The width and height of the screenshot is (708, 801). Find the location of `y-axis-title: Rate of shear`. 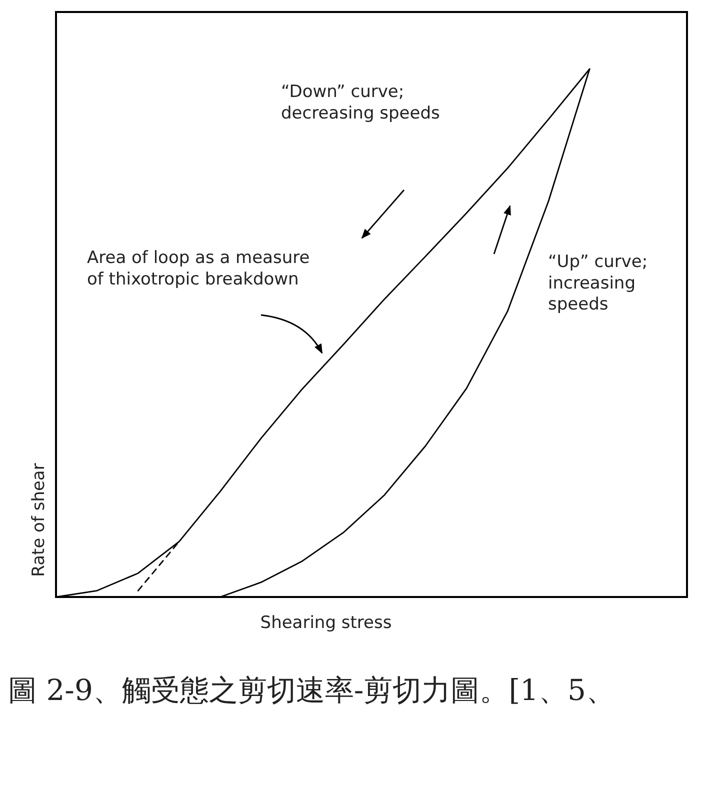

y-axis-title: Rate of shear is located at coordinates (39, 520).